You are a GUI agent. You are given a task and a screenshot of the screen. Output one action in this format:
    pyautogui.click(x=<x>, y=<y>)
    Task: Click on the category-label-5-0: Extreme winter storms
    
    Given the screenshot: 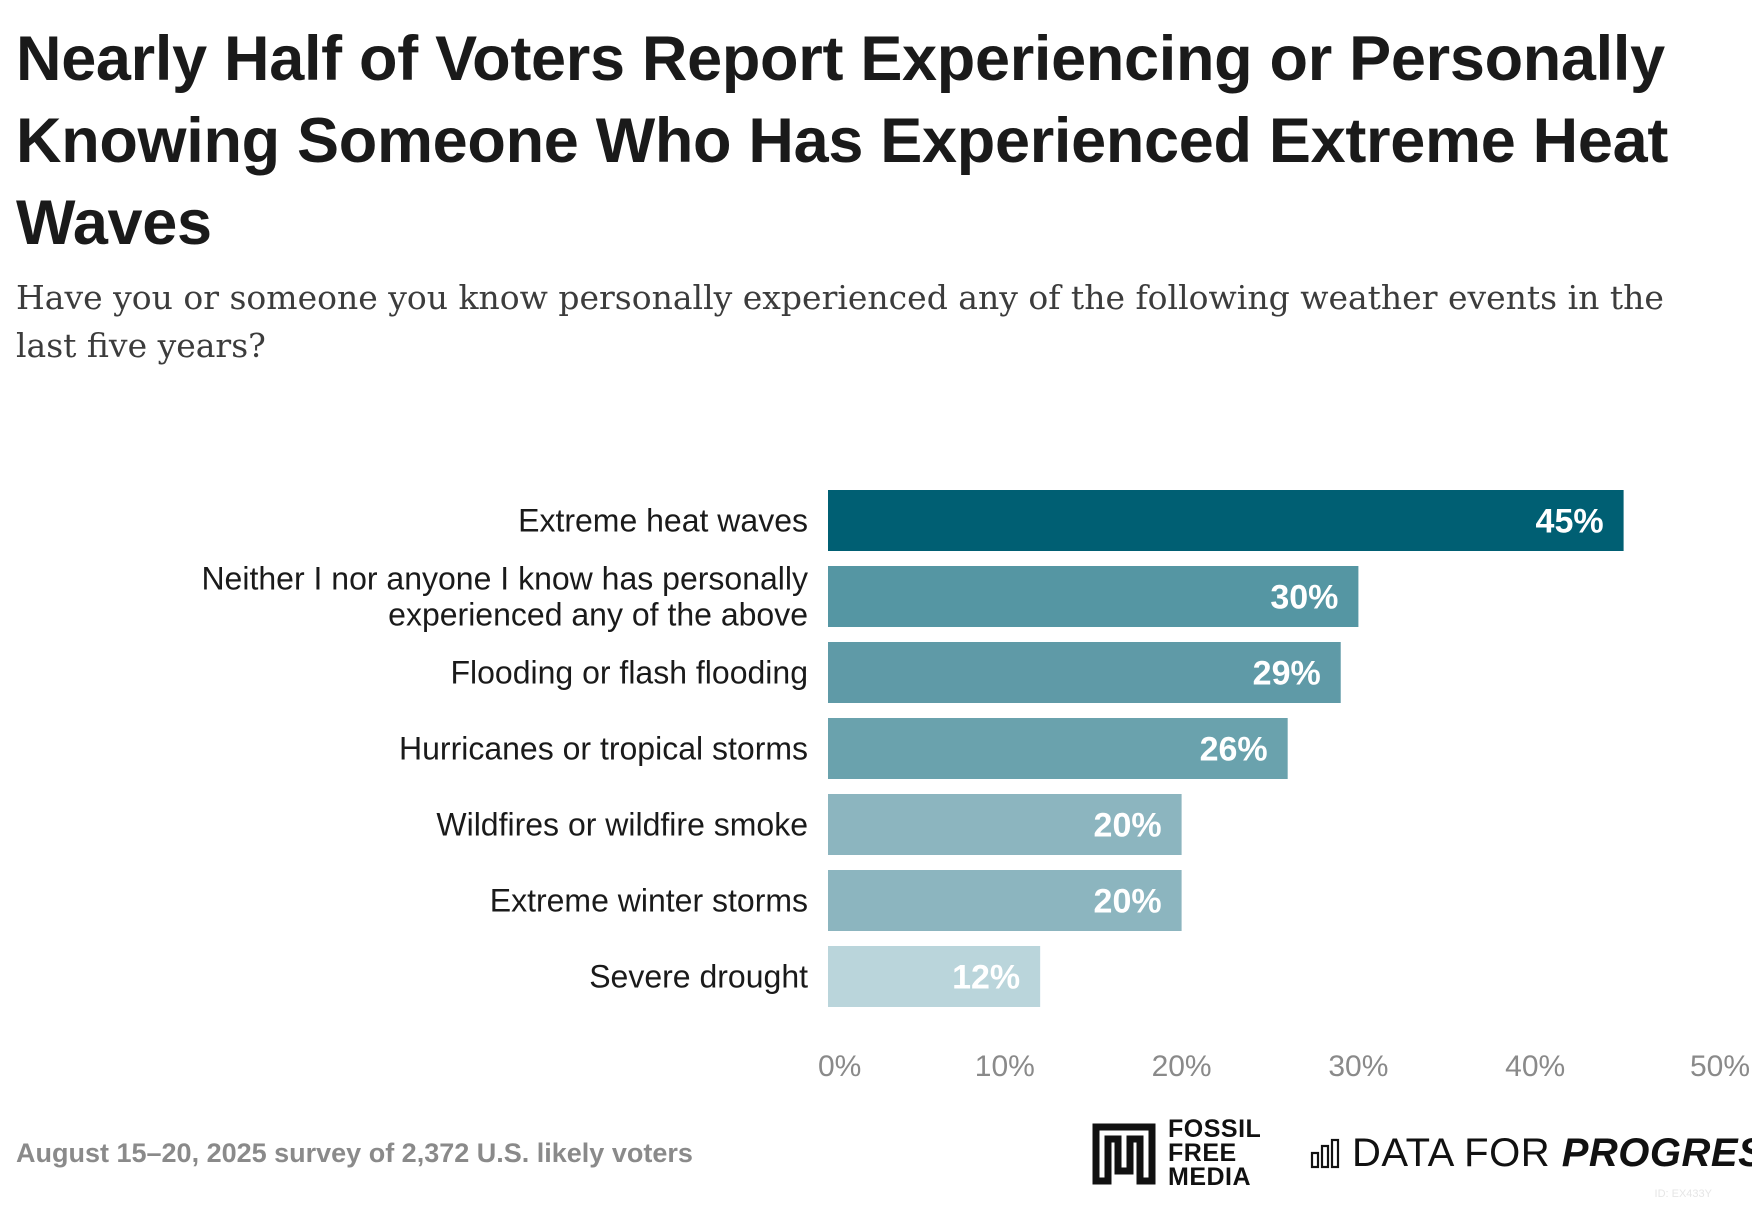 What is the action you would take?
    pyautogui.click(x=649, y=901)
    